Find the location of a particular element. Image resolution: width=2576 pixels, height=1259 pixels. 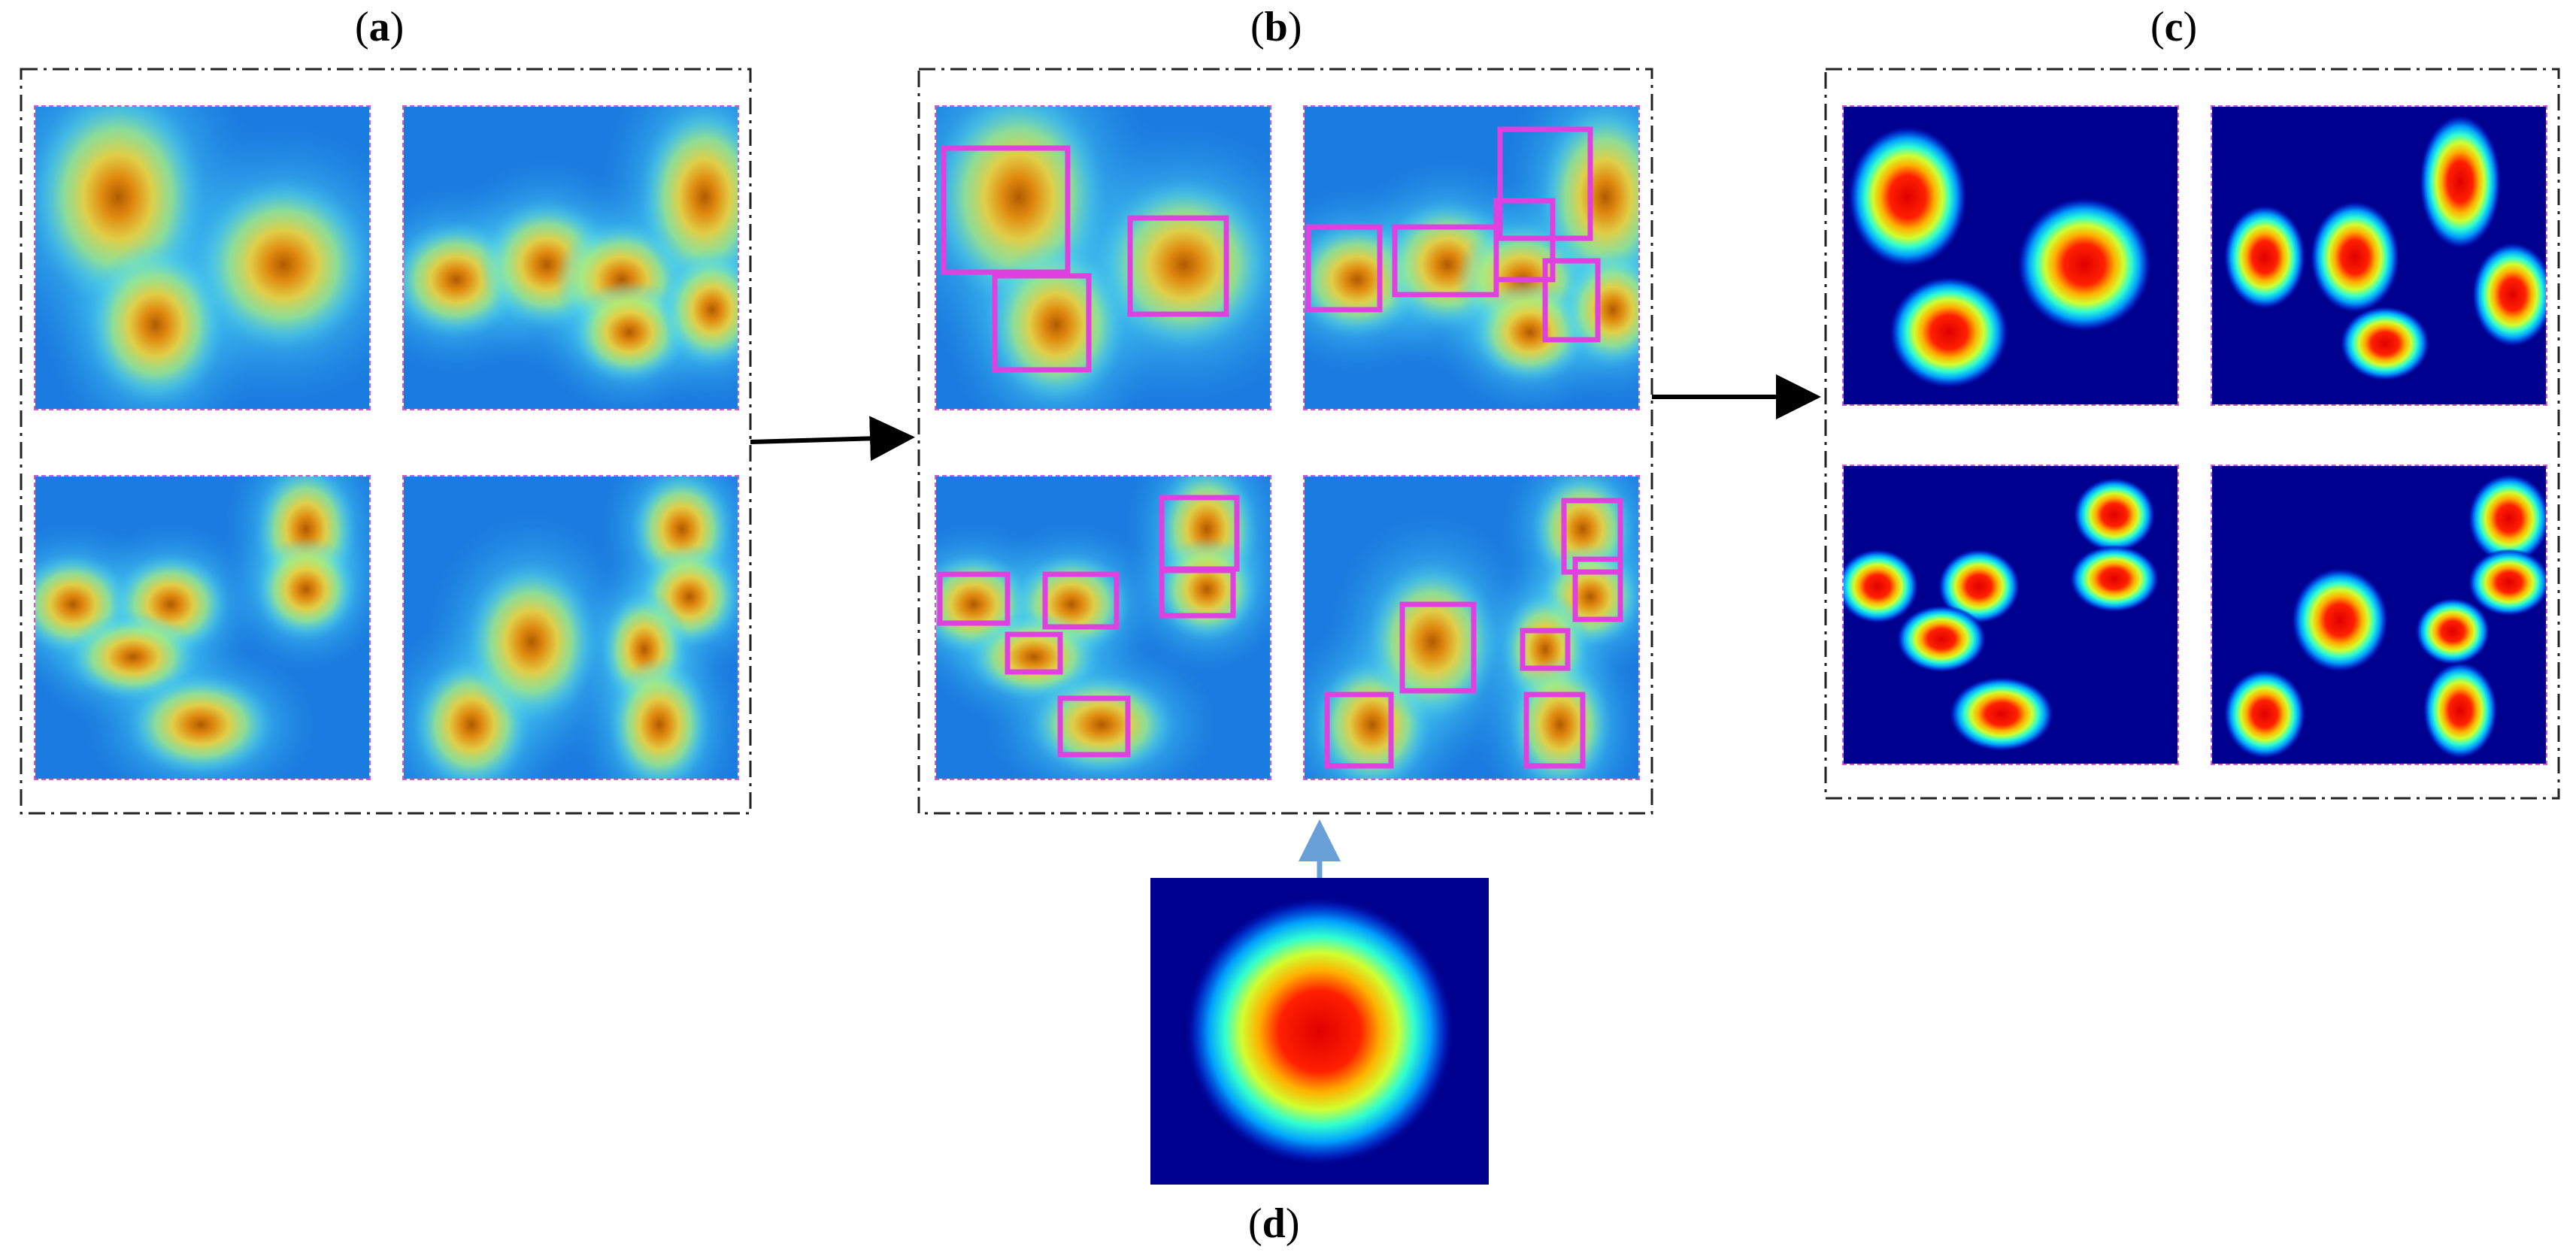

arrow-a-to-b is located at coordinates (832, 439).